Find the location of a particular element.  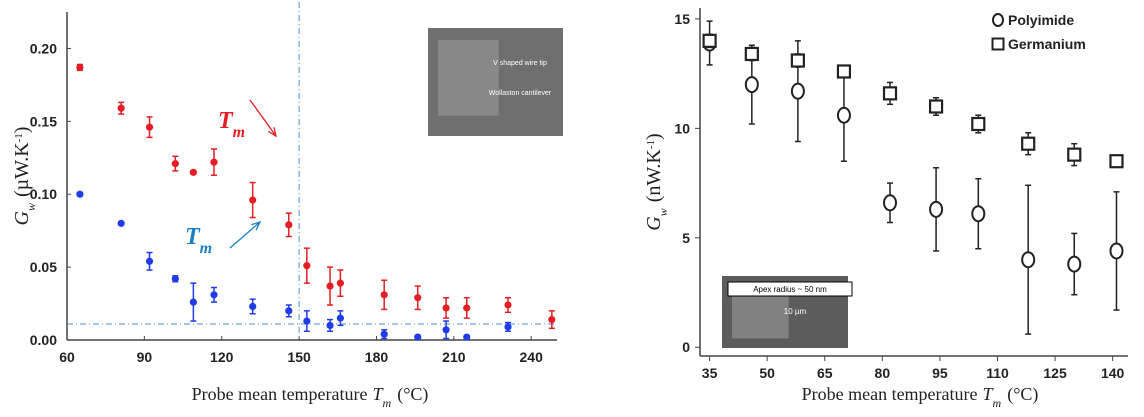

inset-label: 10 µm is located at coordinates (795, 311).